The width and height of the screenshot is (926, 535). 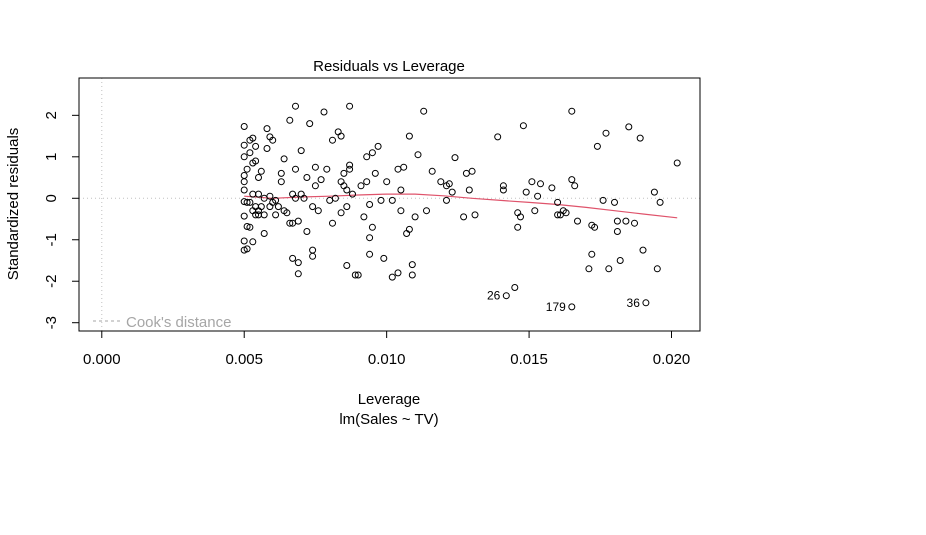 I want to click on x-axis-label: Leverage, so click(x=389, y=399).